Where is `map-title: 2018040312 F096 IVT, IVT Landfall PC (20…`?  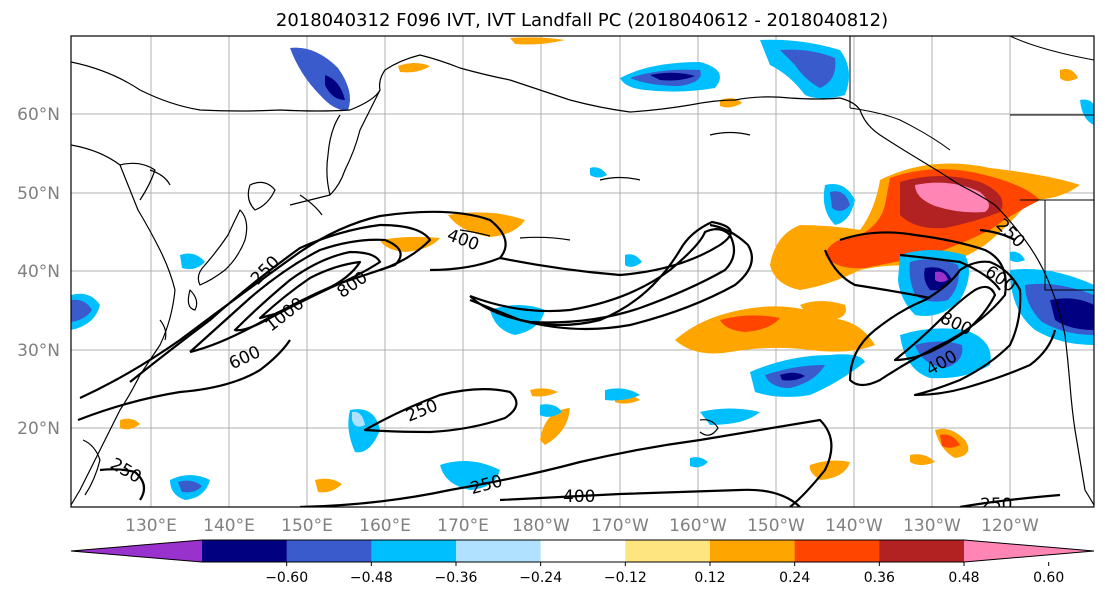 map-title: 2018040312 F096 IVT, IVT Landfall PC (20… is located at coordinates (582, 20).